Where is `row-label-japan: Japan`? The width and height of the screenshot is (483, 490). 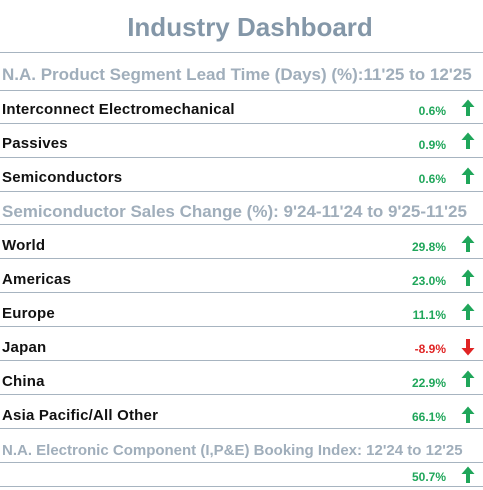 row-label-japan: Japan is located at coordinates (24, 347).